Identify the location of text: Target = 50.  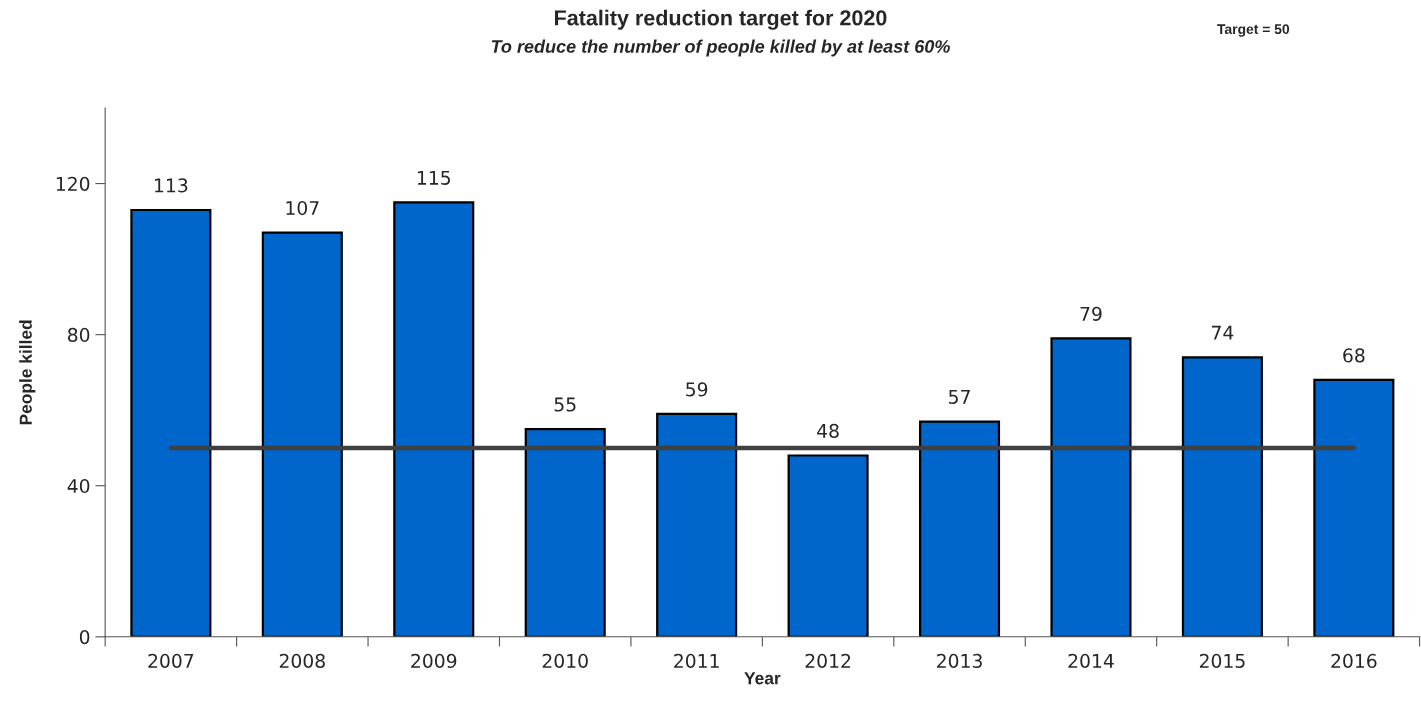
(1253, 30).